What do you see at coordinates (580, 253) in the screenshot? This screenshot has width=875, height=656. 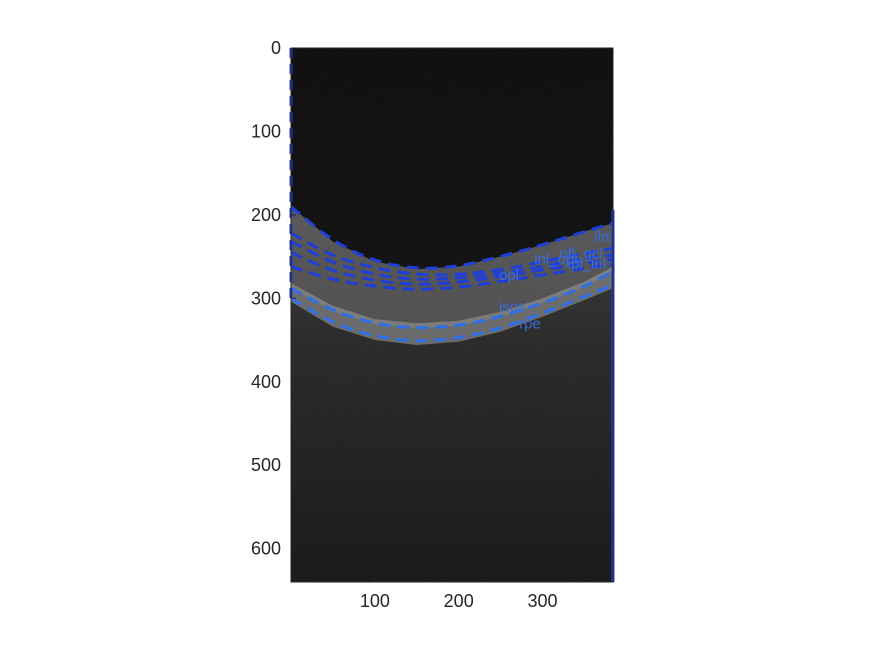 I see `layer-label-nfl_gcl: nfl_gcl` at bounding box center [580, 253].